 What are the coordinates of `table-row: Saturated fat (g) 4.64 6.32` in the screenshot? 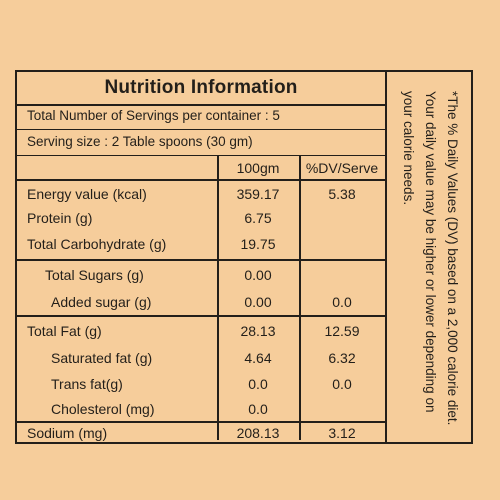 It's located at (201, 358).